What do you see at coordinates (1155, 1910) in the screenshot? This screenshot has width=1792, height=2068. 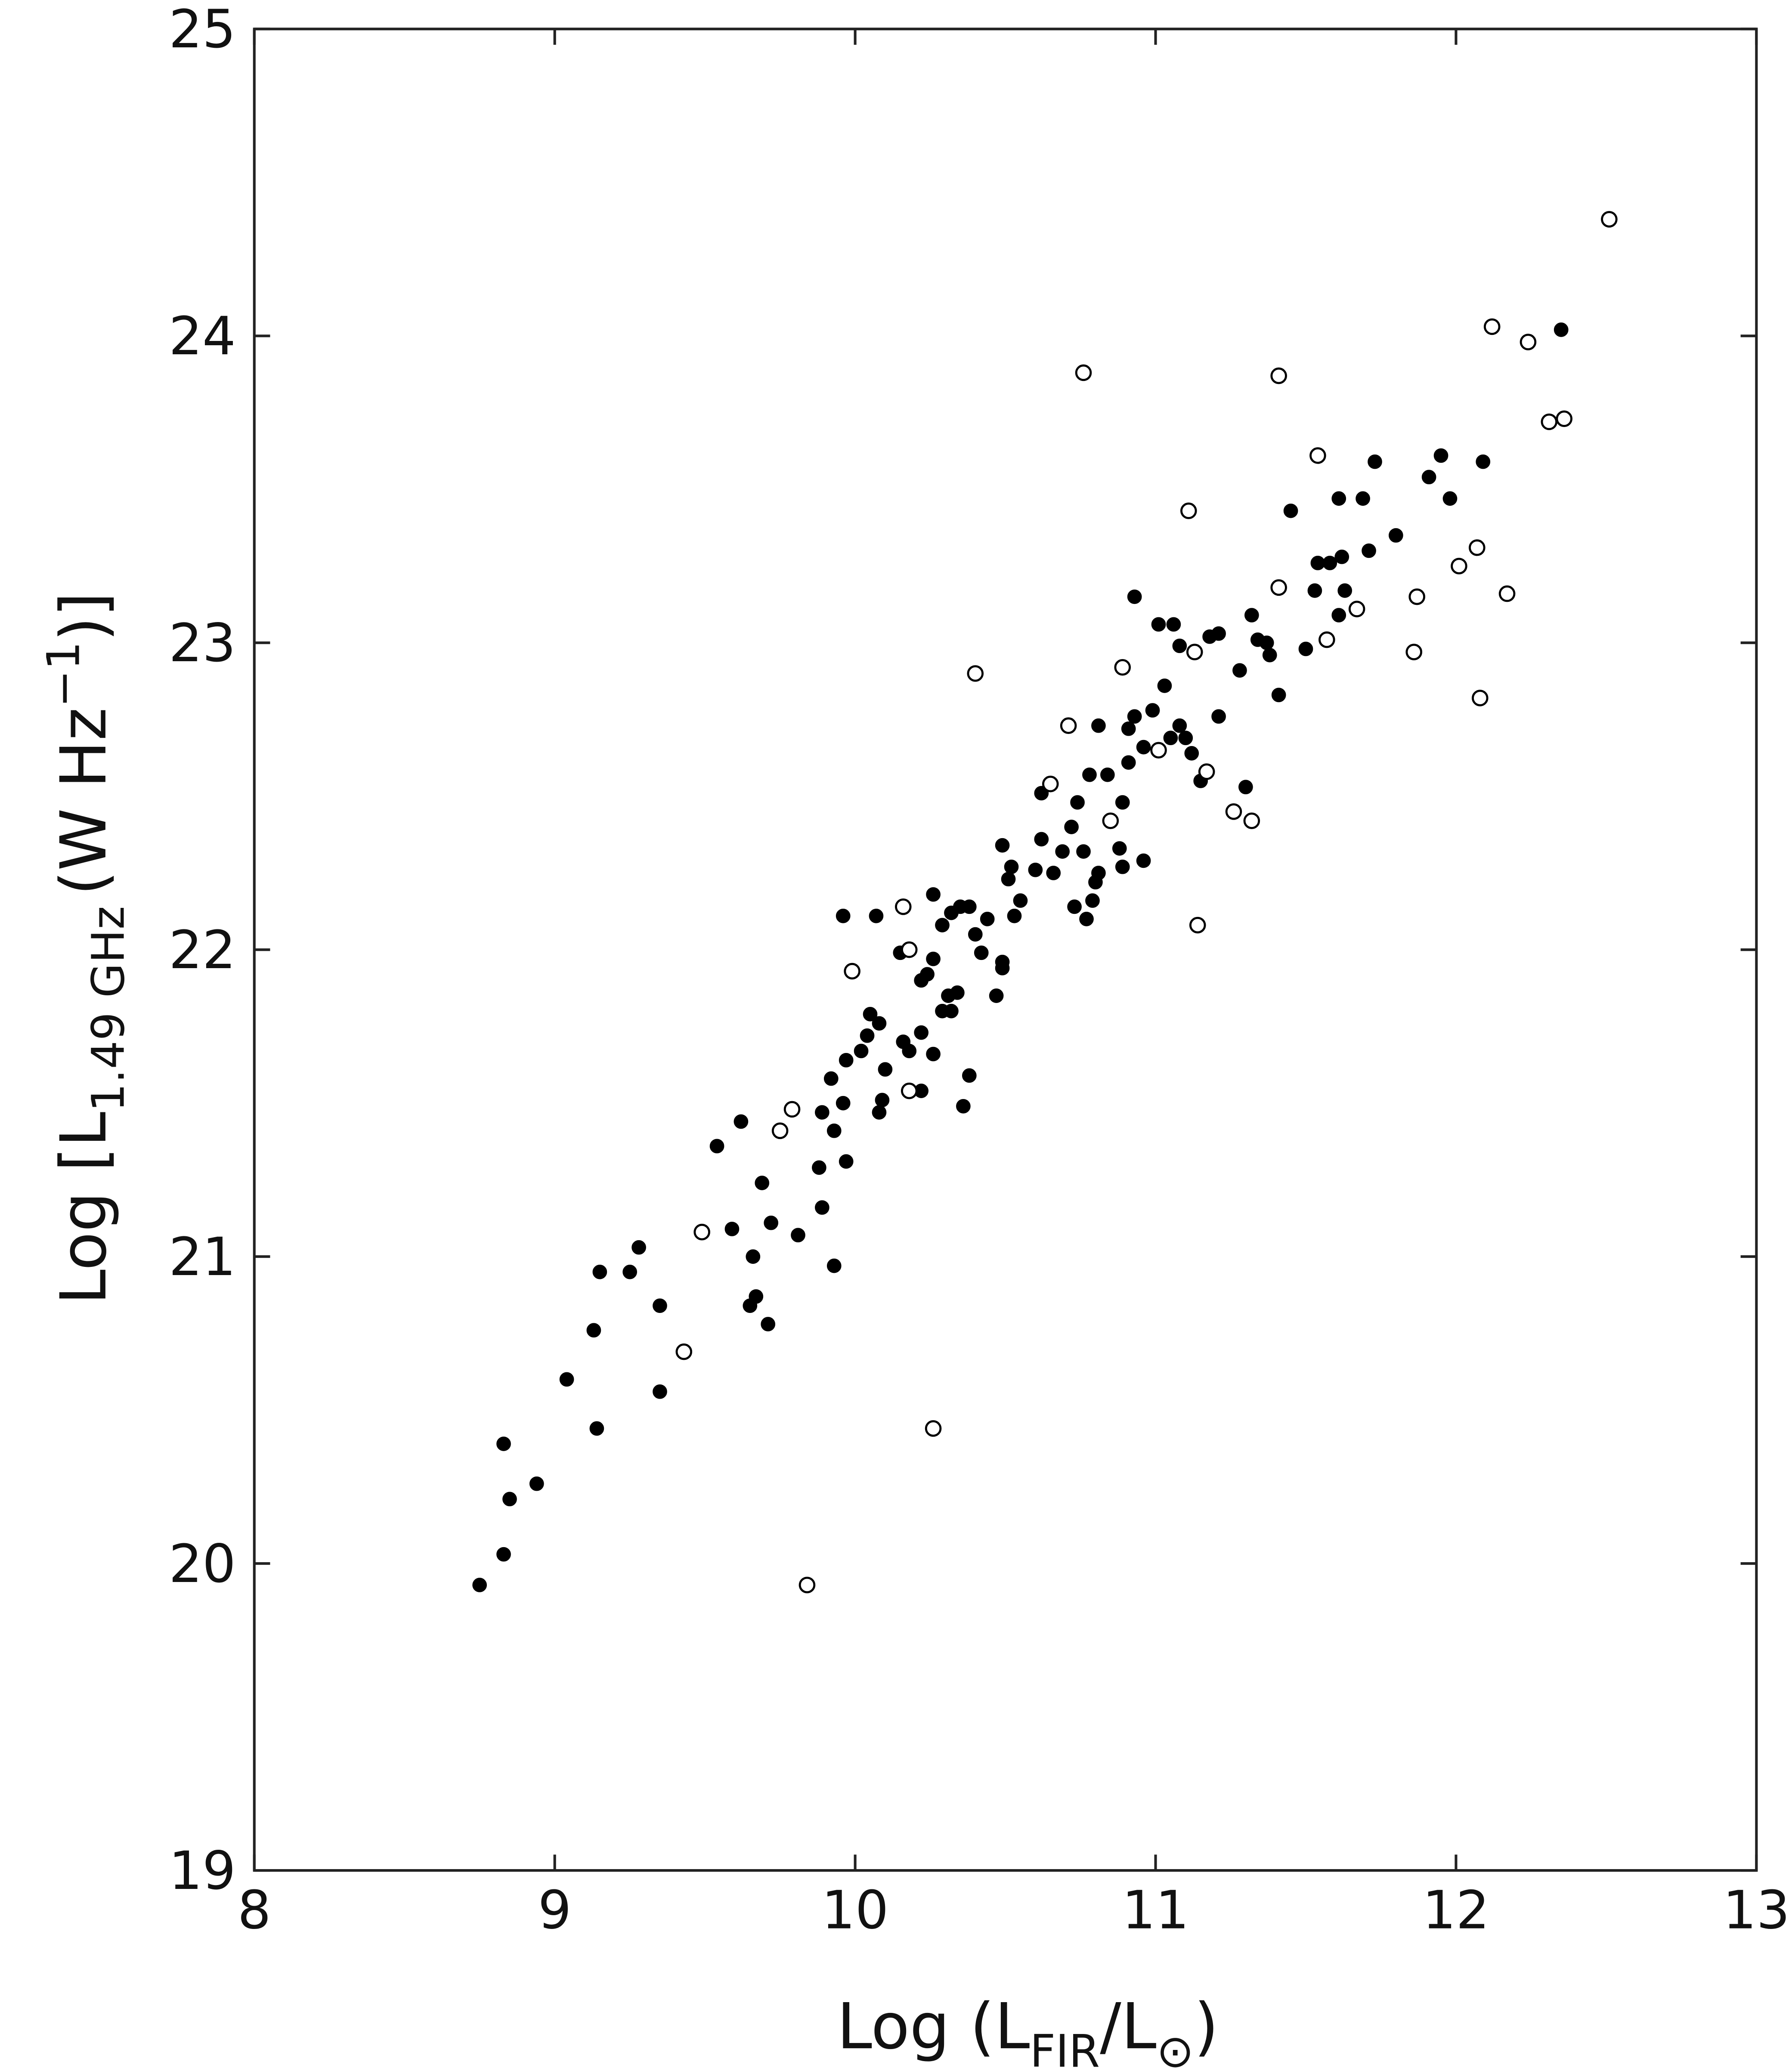 I see `x-tick-label: 11` at bounding box center [1155, 1910].